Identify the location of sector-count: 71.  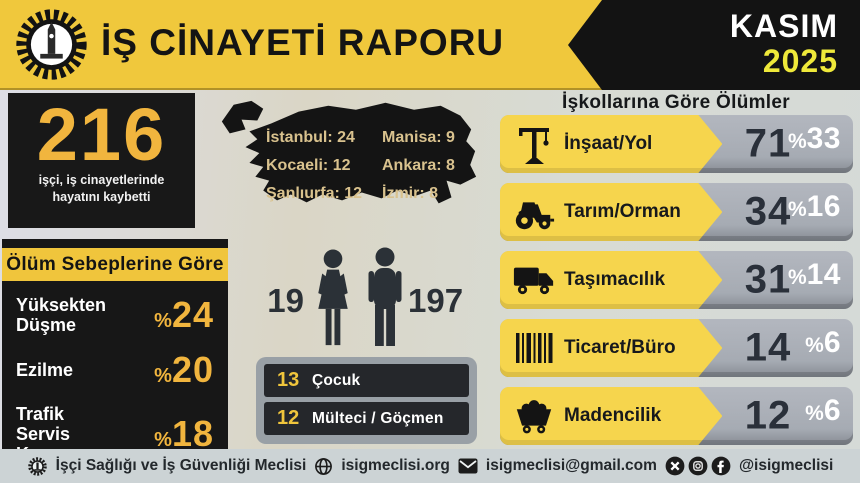
(768, 143).